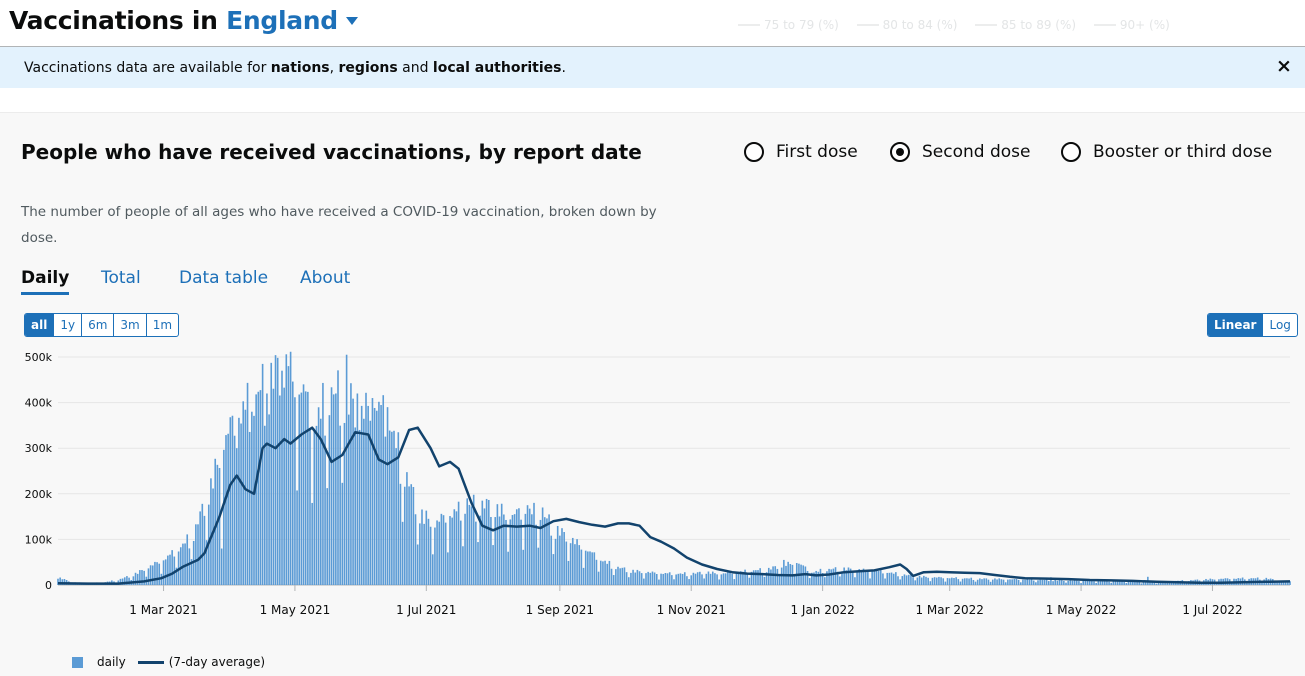  What do you see at coordinates (1081, 610) in the screenshot?
I see `x-tick-label: 1 May 2022` at bounding box center [1081, 610].